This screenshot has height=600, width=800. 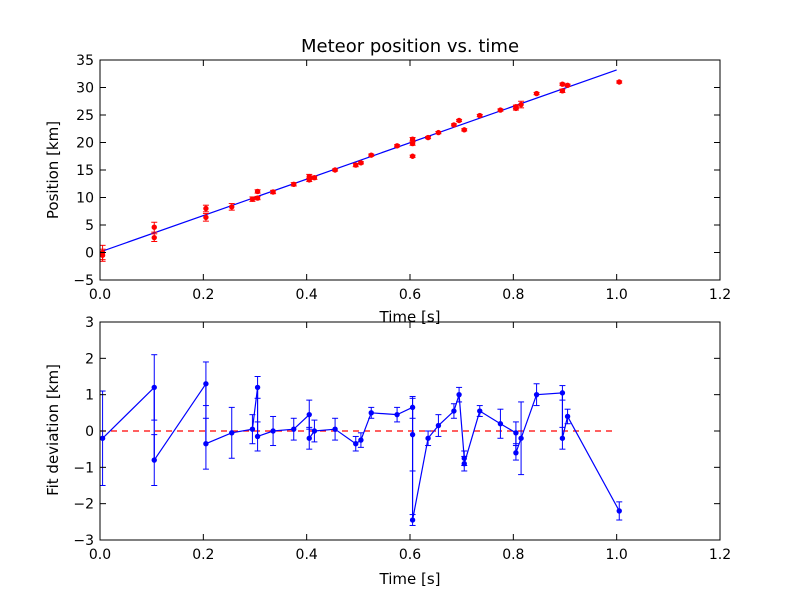 What do you see at coordinates (89, 323) in the screenshot?
I see `deviation-y-tick-label: 3` at bounding box center [89, 323].